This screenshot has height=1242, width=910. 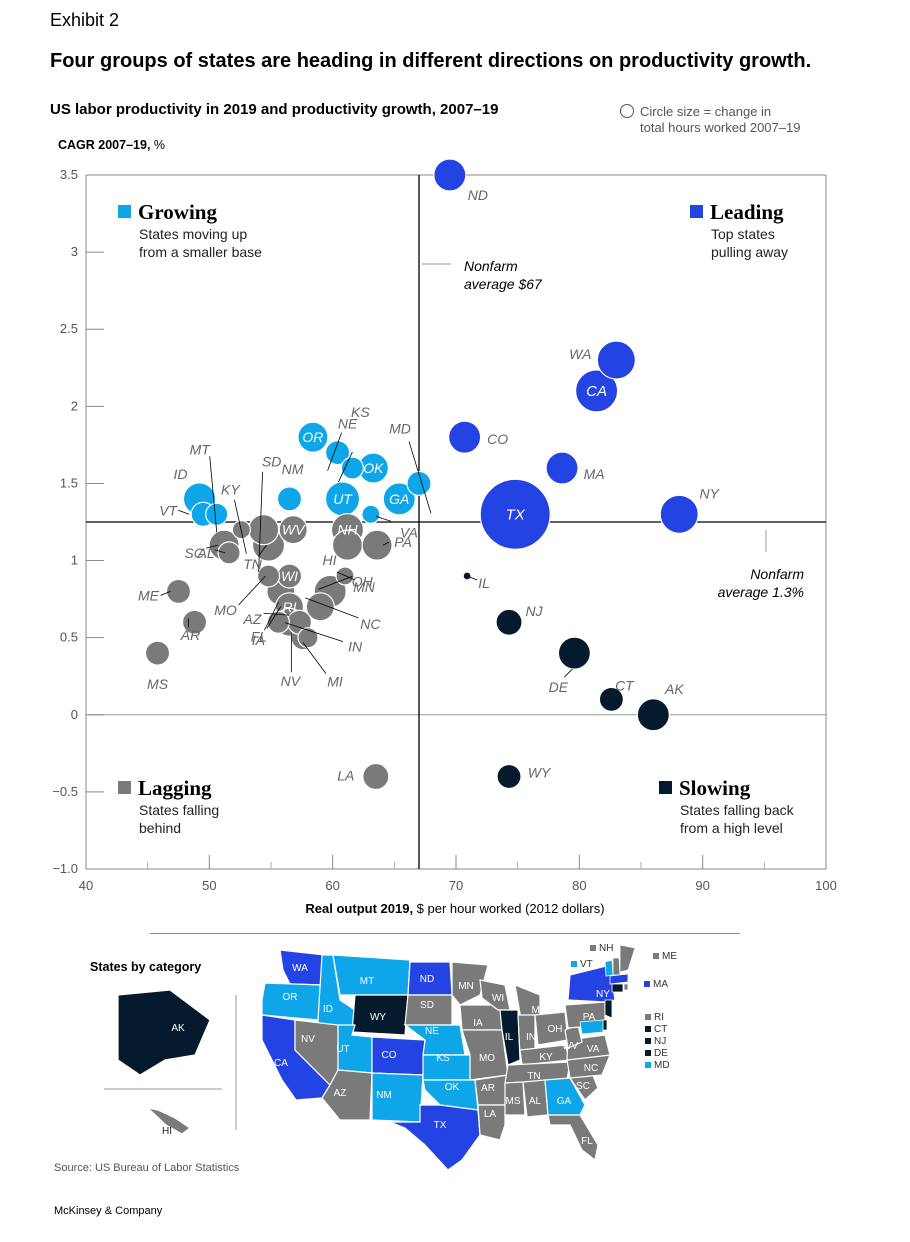 What do you see at coordinates (456, 885) in the screenshot?
I see `x-tick-label: 70` at bounding box center [456, 885].